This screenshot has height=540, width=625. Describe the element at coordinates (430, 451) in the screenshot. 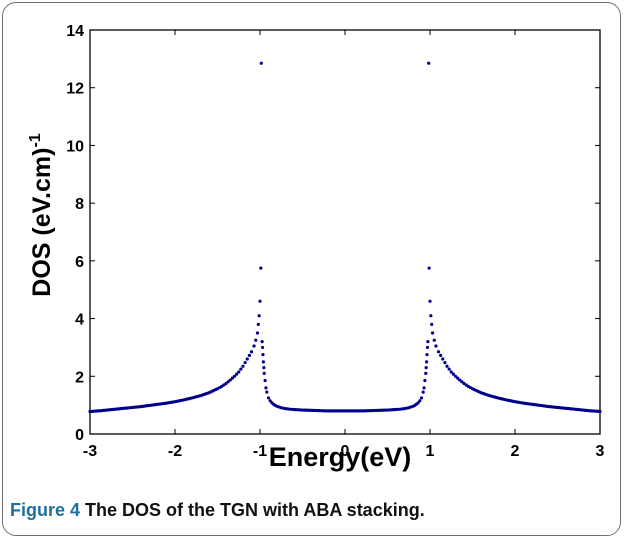

I see `x-tick-label: 1` at that location.